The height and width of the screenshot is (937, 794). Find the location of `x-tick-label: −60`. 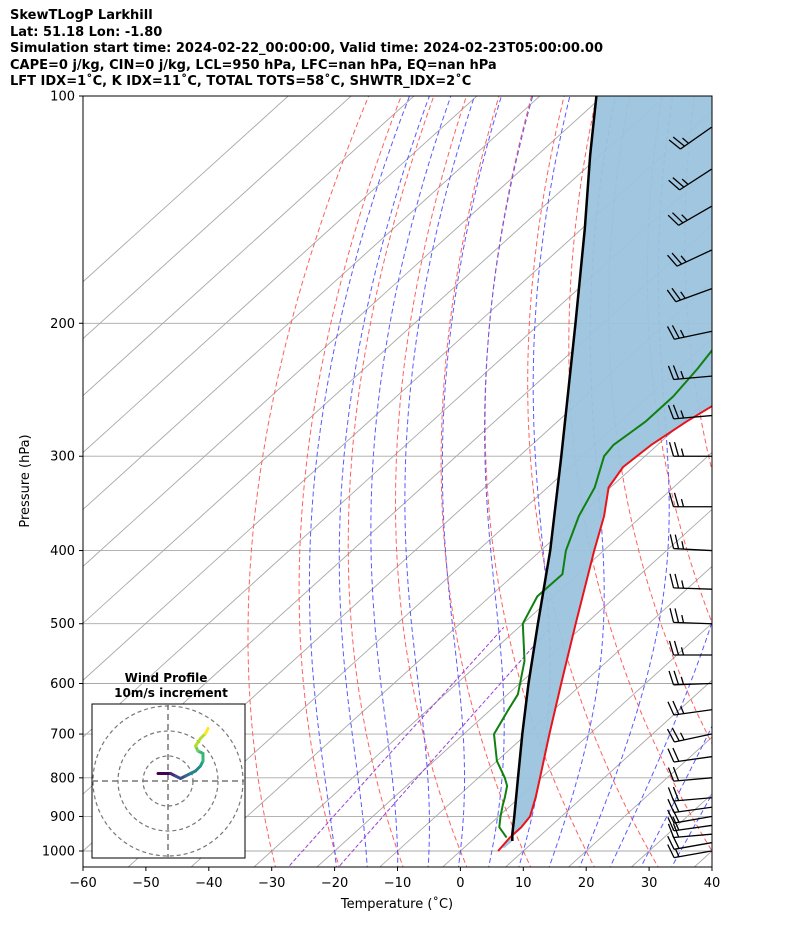

x-tick-label: −60 is located at coordinates (82, 883).